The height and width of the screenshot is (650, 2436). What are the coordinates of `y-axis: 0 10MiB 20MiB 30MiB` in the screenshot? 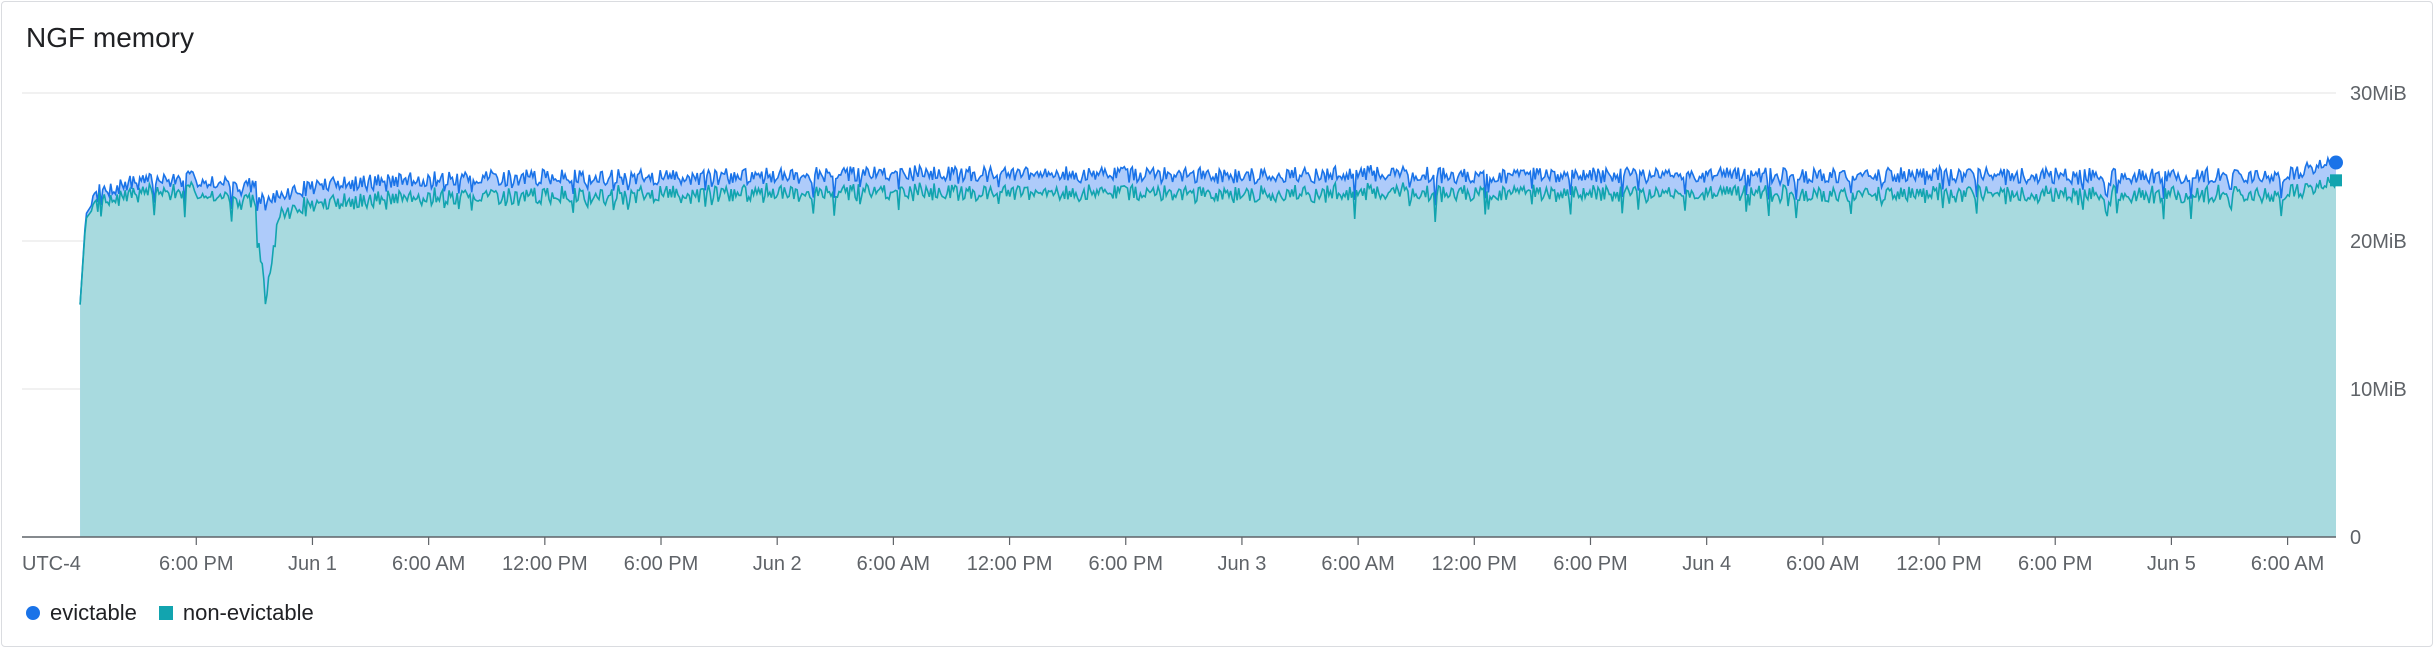 It's located at (2378, 316).